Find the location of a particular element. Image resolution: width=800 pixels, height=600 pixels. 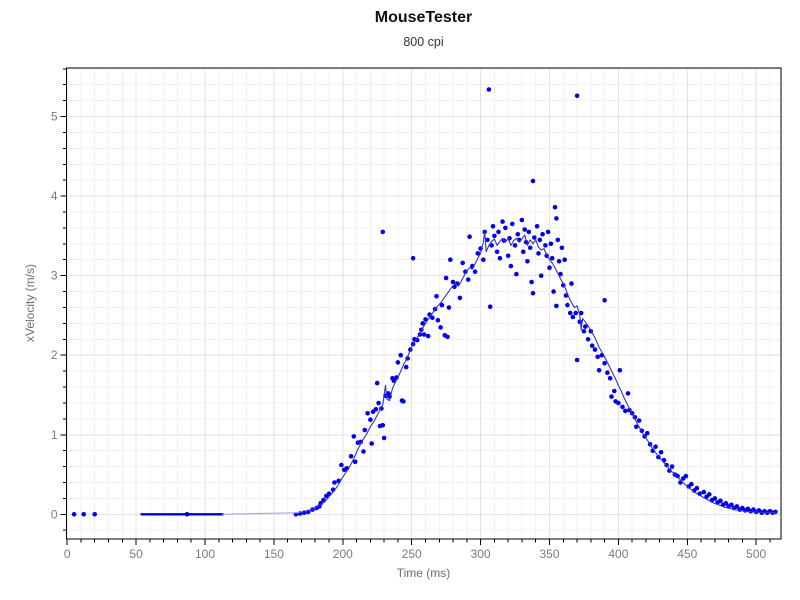

svg-text: 150 is located at coordinates (274, 554).